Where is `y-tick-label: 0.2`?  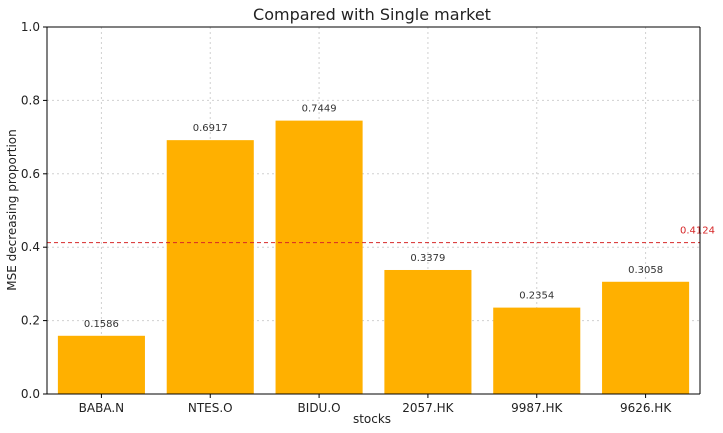 y-tick-label: 0.2 is located at coordinates (30, 321).